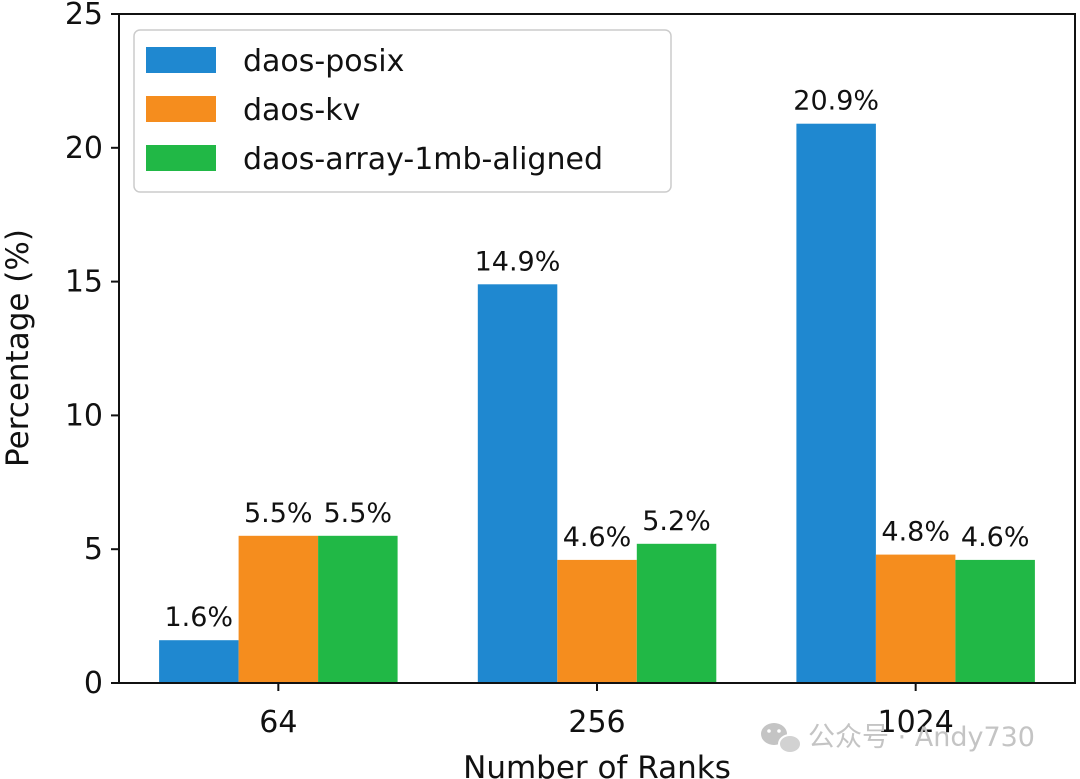 The image size is (1080, 779). What do you see at coordinates (84, 415) in the screenshot?
I see `y-tick-label-10: 10` at bounding box center [84, 415].